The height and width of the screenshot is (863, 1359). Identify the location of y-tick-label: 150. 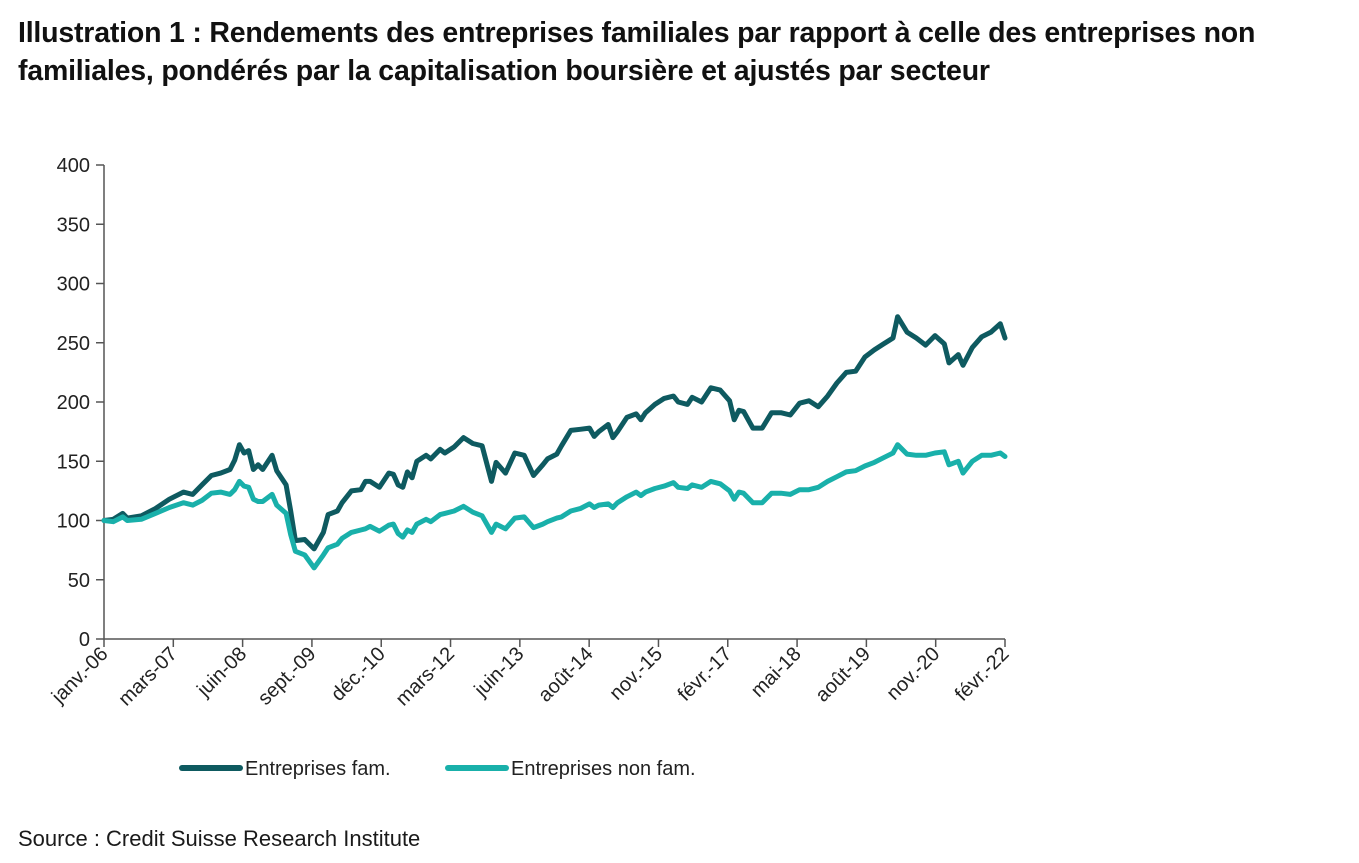
(73, 462).